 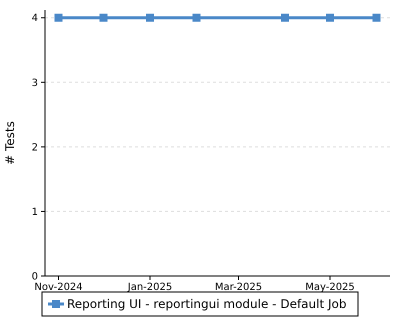 I want to click on y-tick-label: 2, so click(x=35, y=148).